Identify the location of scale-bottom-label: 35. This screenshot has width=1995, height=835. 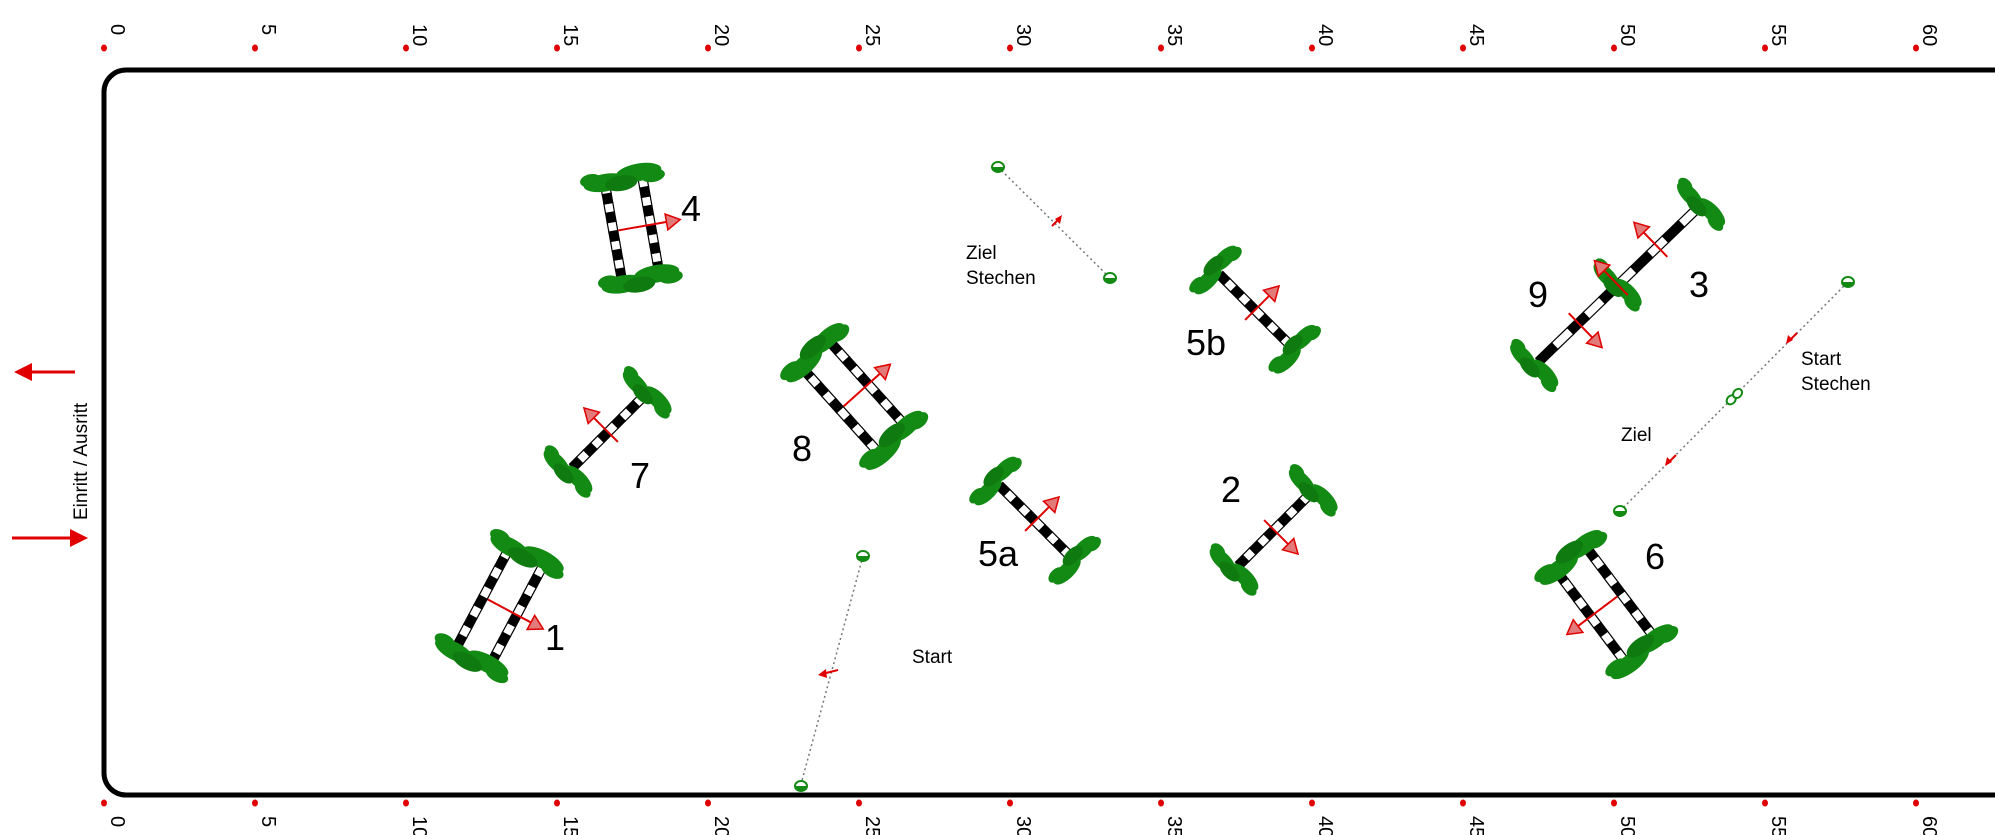
(1174, 825).